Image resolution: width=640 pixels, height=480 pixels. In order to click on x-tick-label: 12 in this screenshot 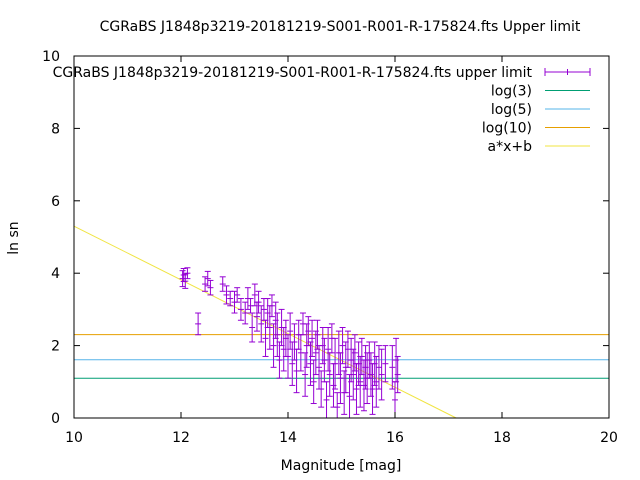, I will do `click(181, 438)`.